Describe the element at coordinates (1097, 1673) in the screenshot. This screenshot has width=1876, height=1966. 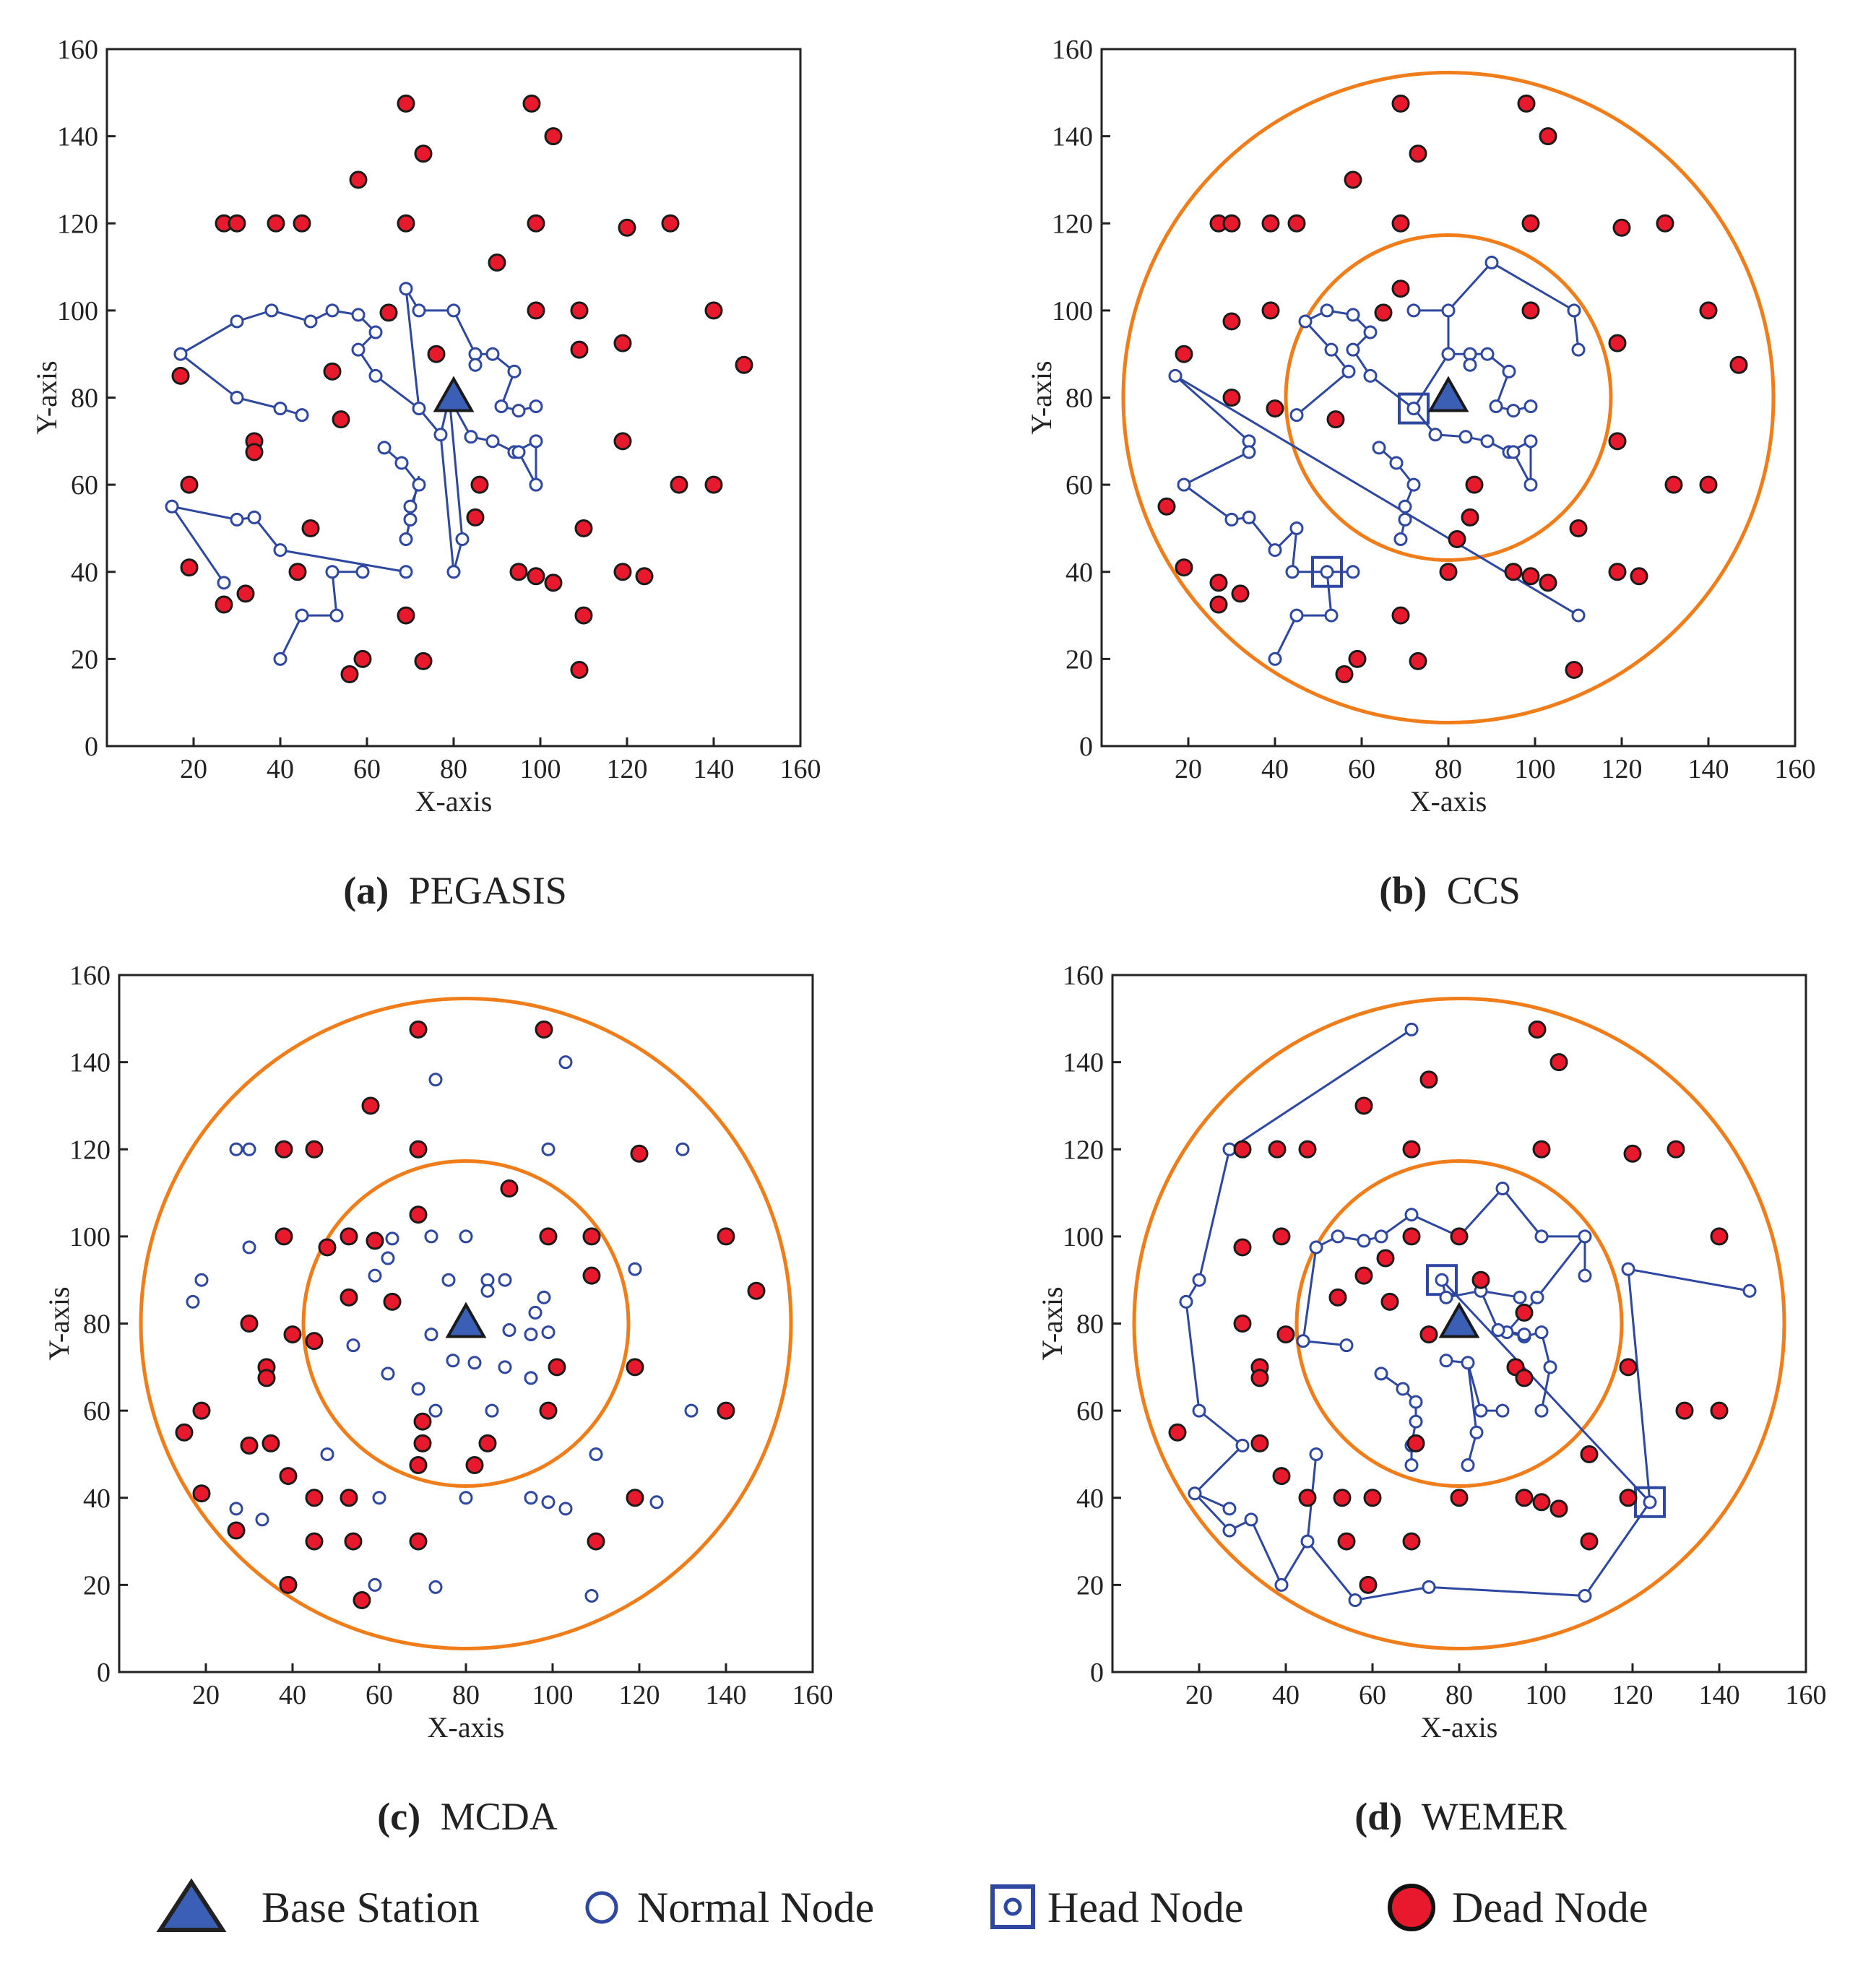
I see `y-tick-label: 0` at that location.